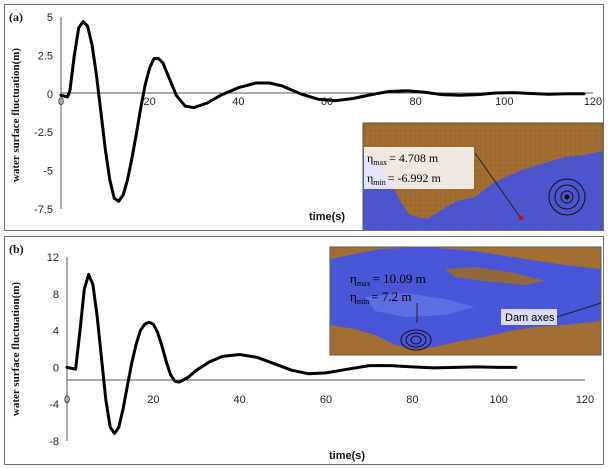 The height and width of the screenshot is (469, 608). Describe the element at coordinates (347, 456) in the screenshot. I see `x-axis-label-b: time(s)` at that location.